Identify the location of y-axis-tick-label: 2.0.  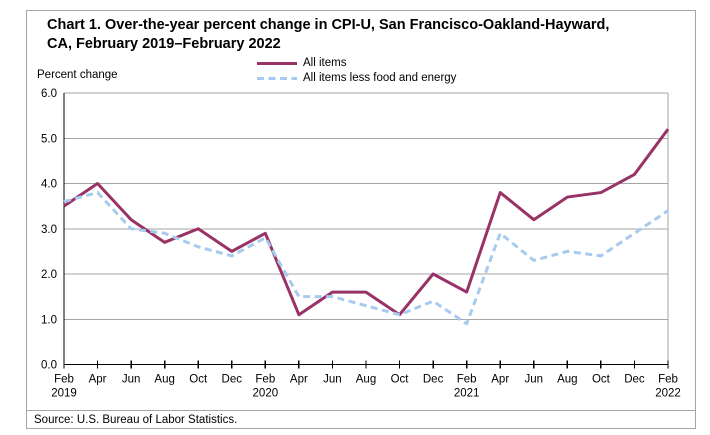
(49, 275).